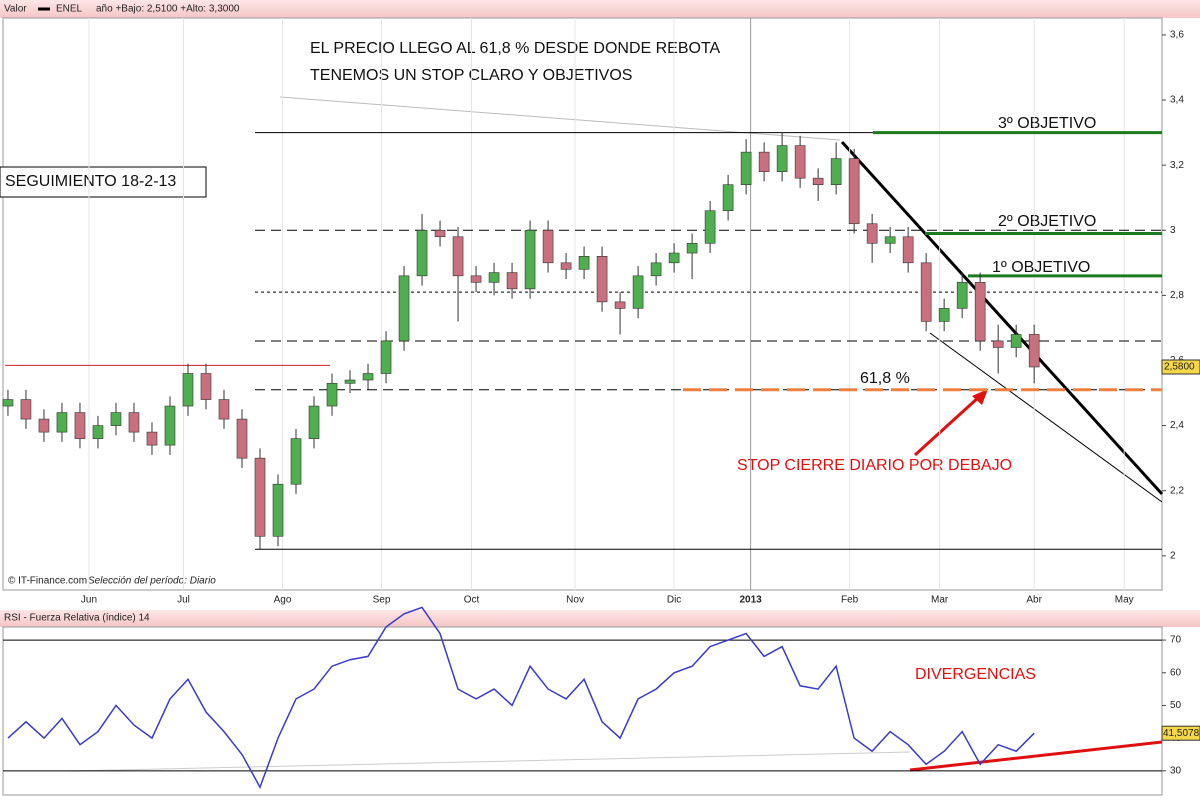 This screenshot has height=800, width=1200. What do you see at coordinates (1041, 267) in the screenshot?
I see `annotation: 1º OBJETIVO` at bounding box center [1041, 267].